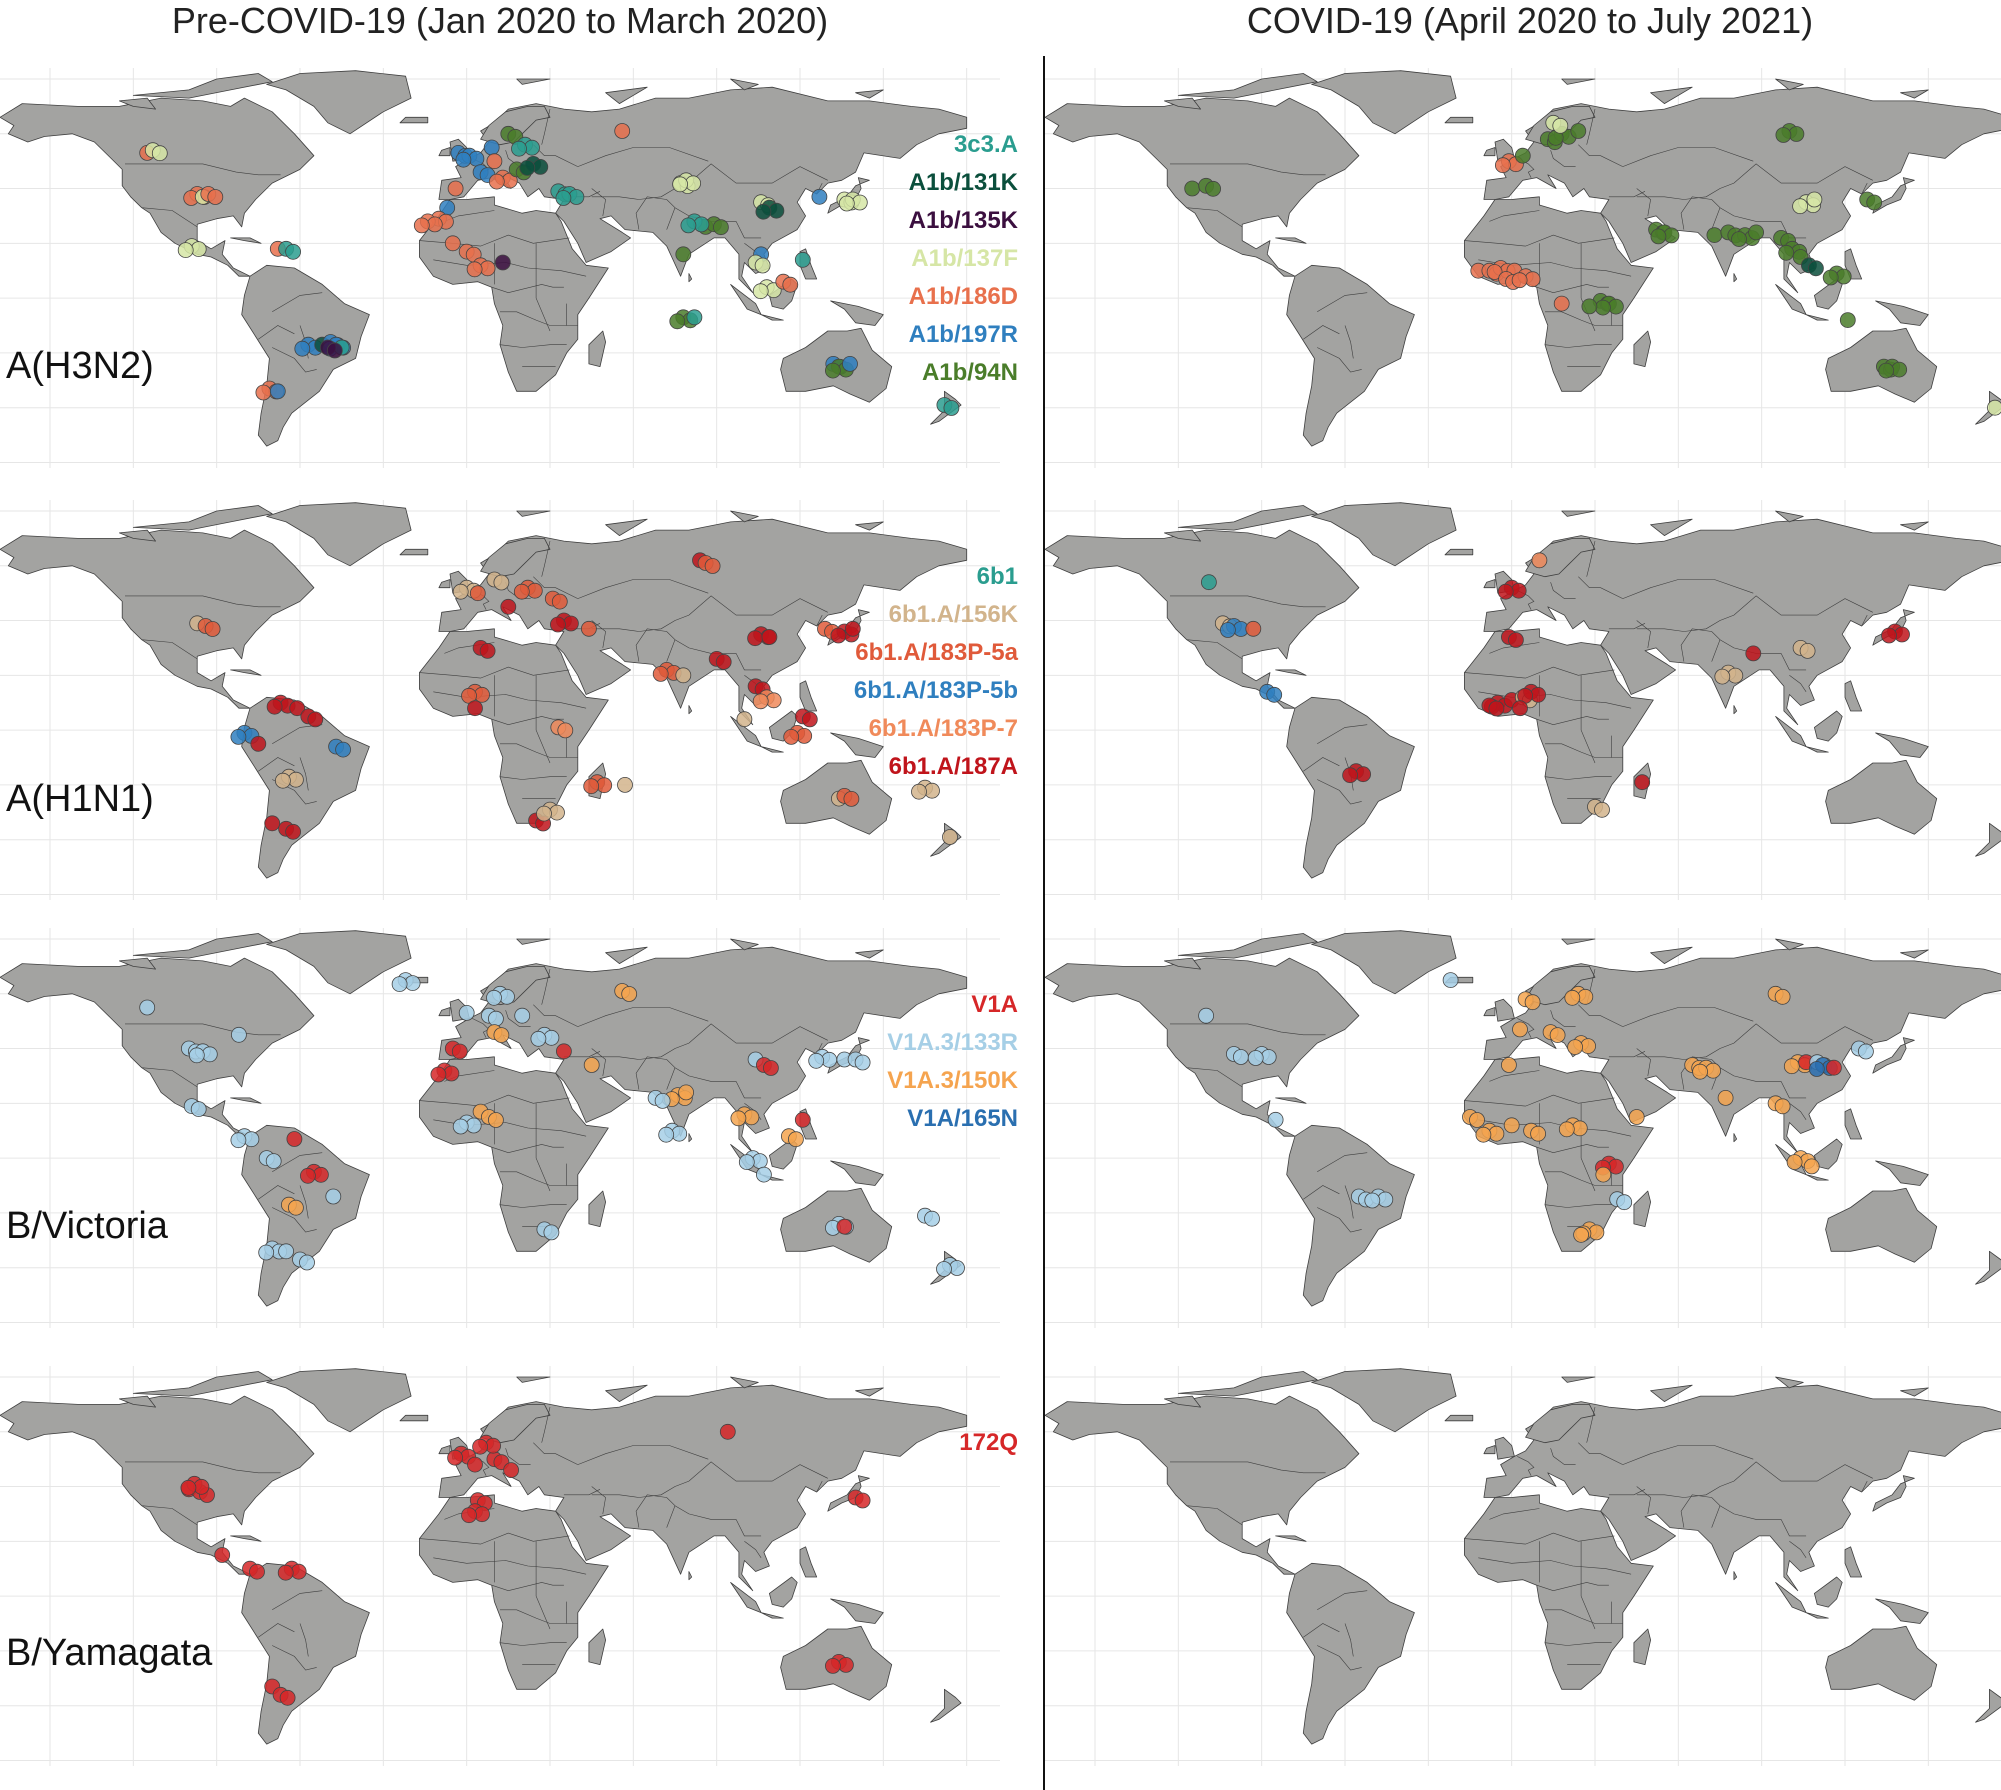  I want to click on landmasses, so click(484, 1118).